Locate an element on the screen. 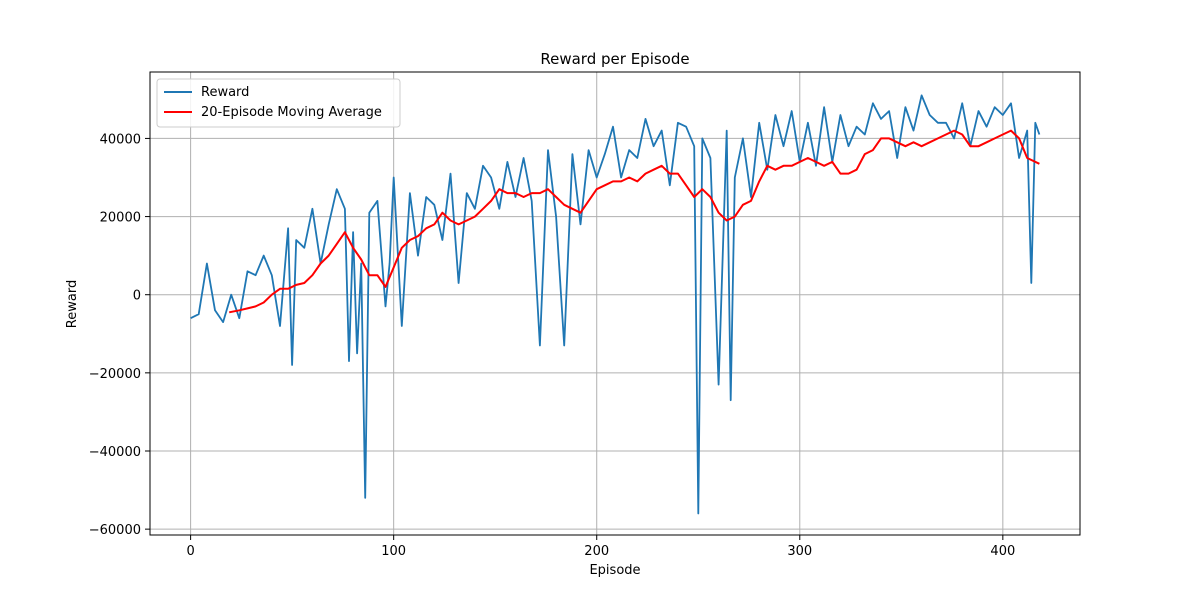  legend-box is located at coordinates (278, 103).